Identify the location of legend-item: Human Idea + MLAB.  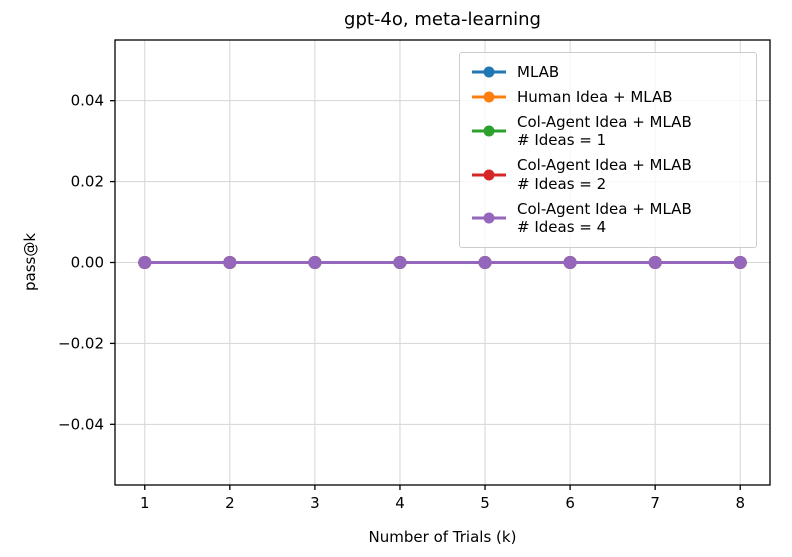
(608, 97).